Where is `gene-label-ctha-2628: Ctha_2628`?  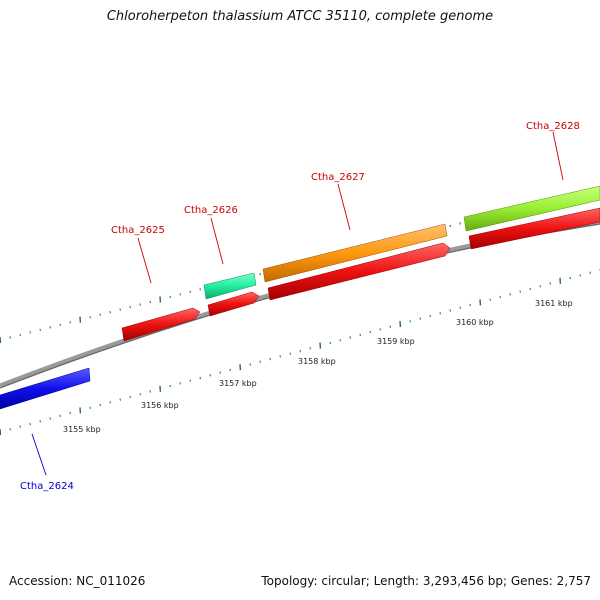
gene-label-ctha-2628: Ctha_2628 is located at coordinates (553, 126).